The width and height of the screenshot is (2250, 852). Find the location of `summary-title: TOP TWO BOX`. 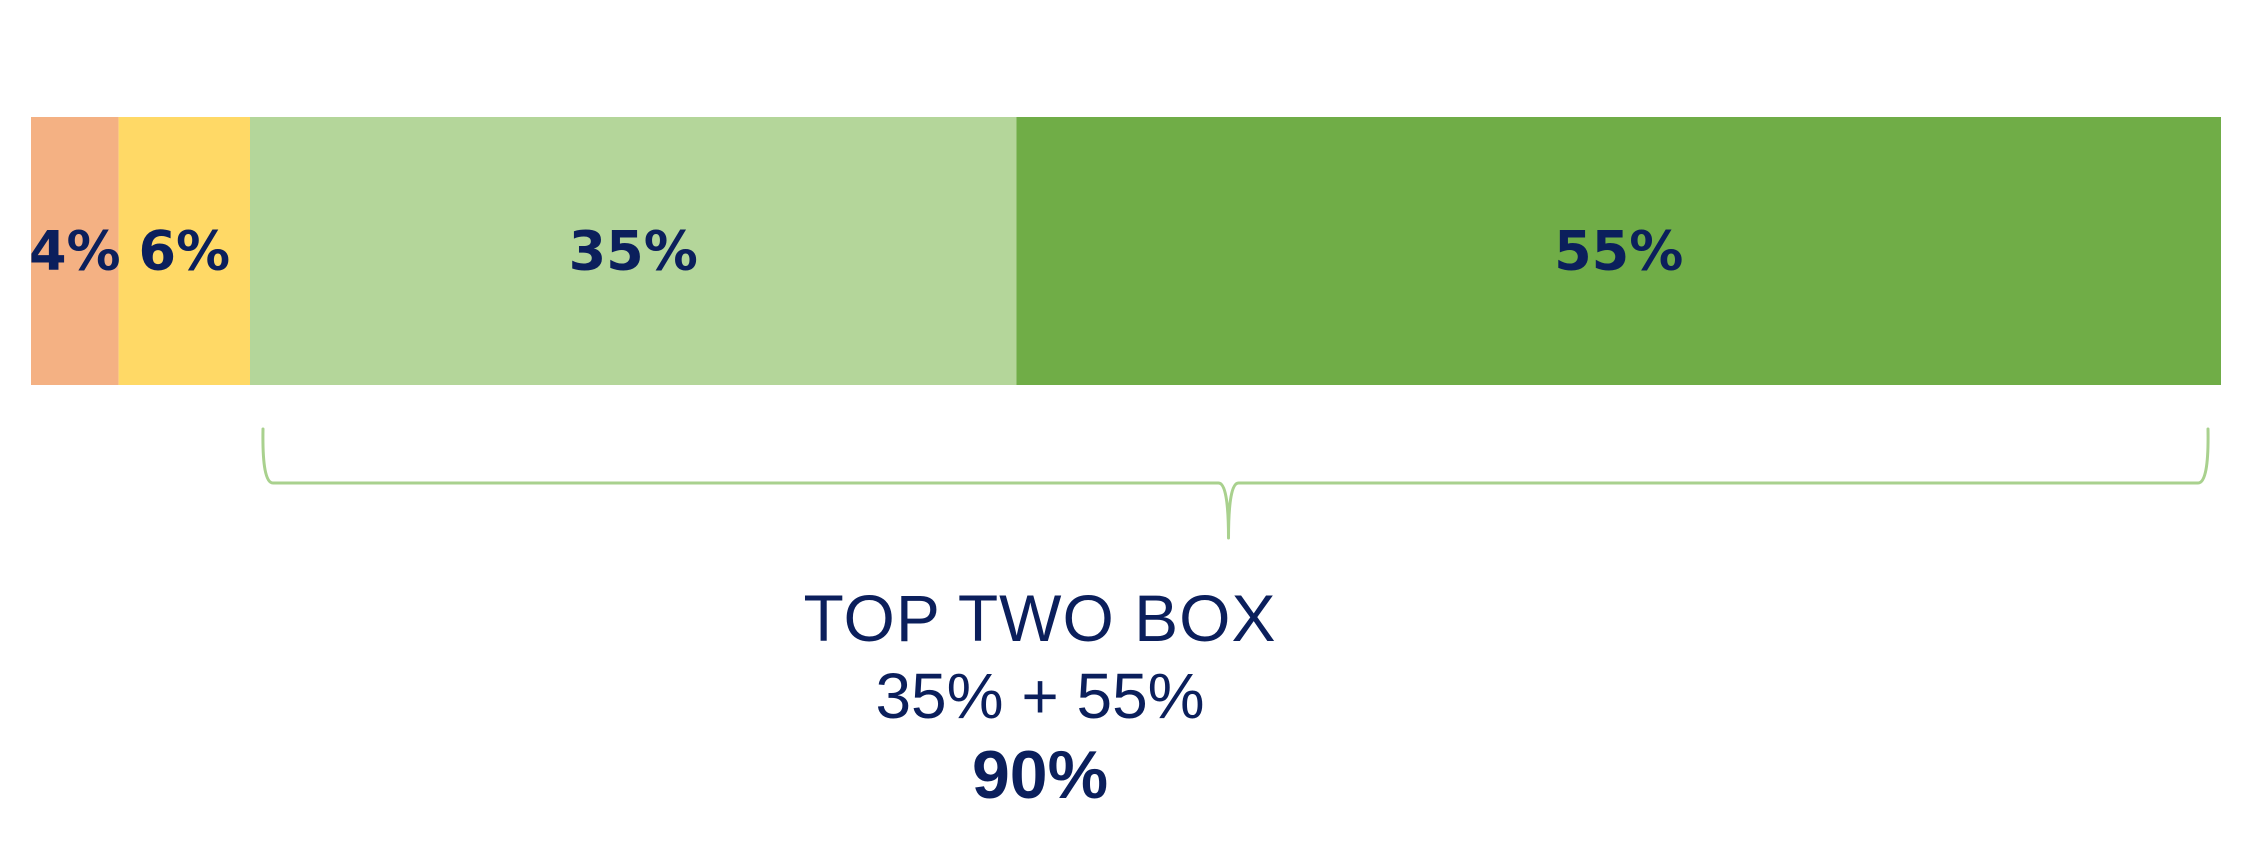

summary-title: TOP TWO BOX is located at coordinates (1040, 618).